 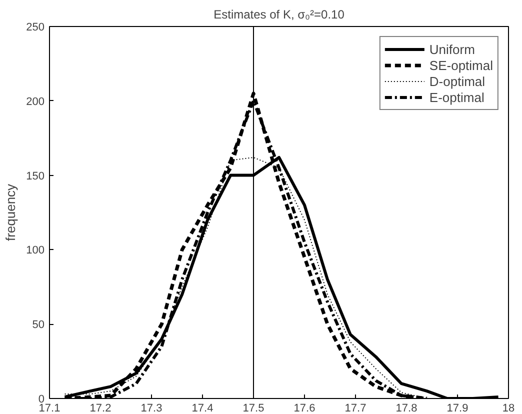 What do you see at coordinates (35, 28) in the screenshot?
I see `y-tick-label: 250` at bounding box center [35, 28].